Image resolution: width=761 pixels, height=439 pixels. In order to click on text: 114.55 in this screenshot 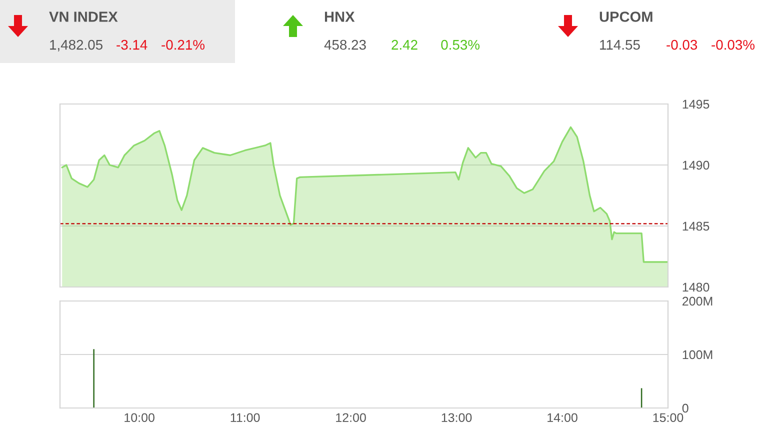, I will do `click(620, 45)`.